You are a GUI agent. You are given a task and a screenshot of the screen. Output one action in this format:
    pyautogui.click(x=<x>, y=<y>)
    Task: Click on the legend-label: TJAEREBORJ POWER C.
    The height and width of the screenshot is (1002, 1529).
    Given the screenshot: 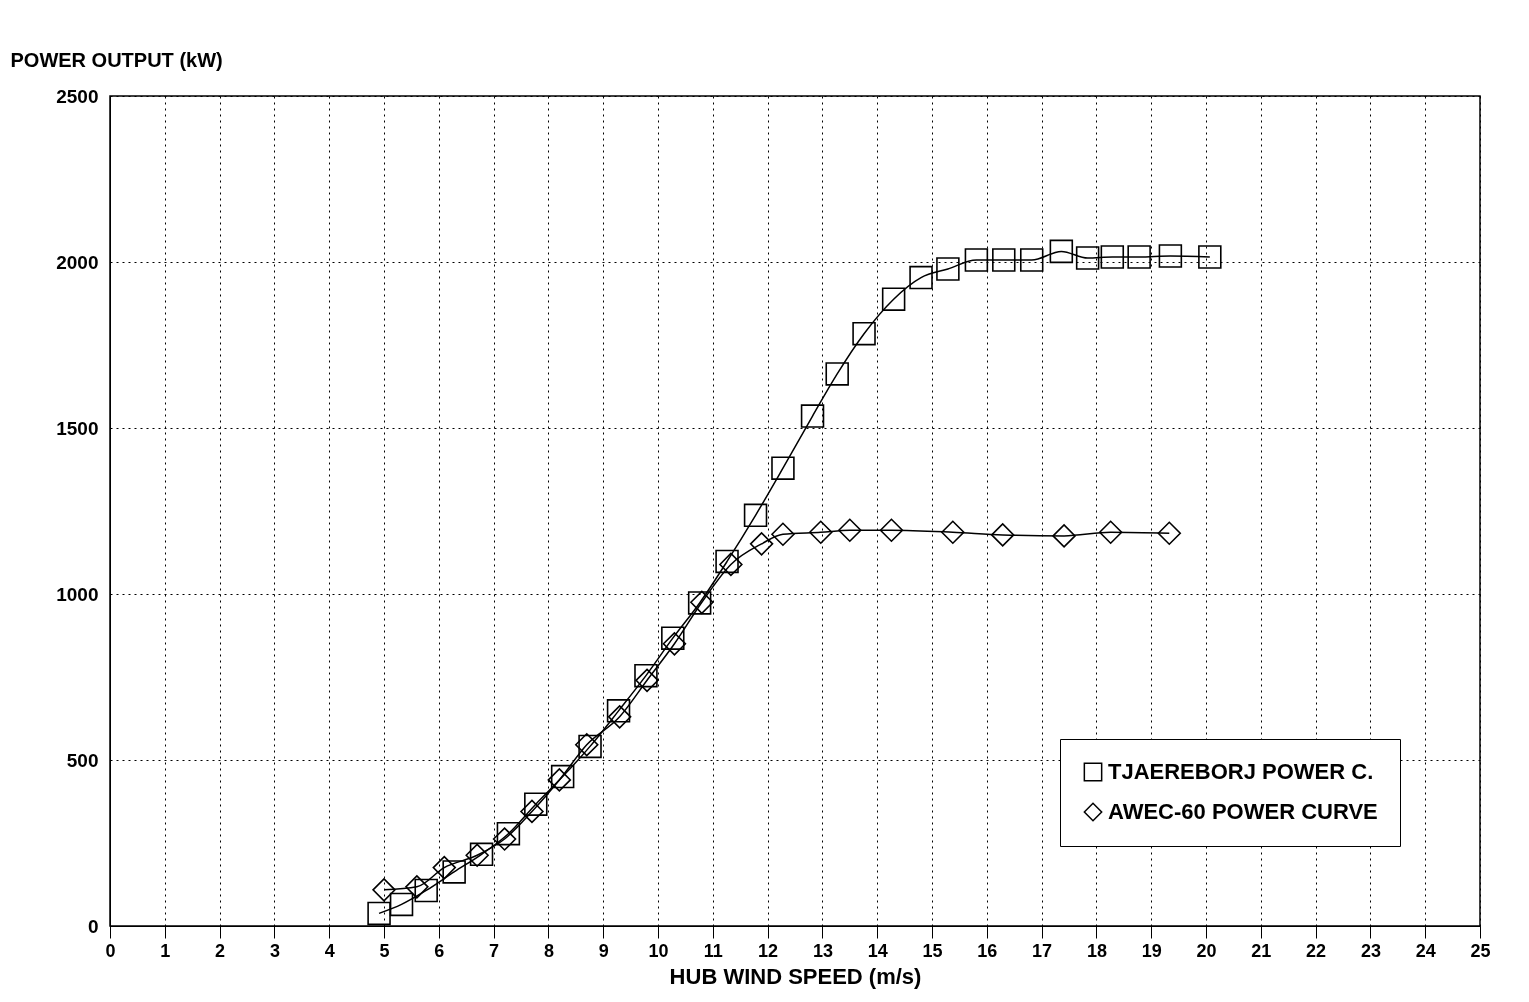 What is the action you would take?
    pyautogui.click(x=1241, y=771)
    